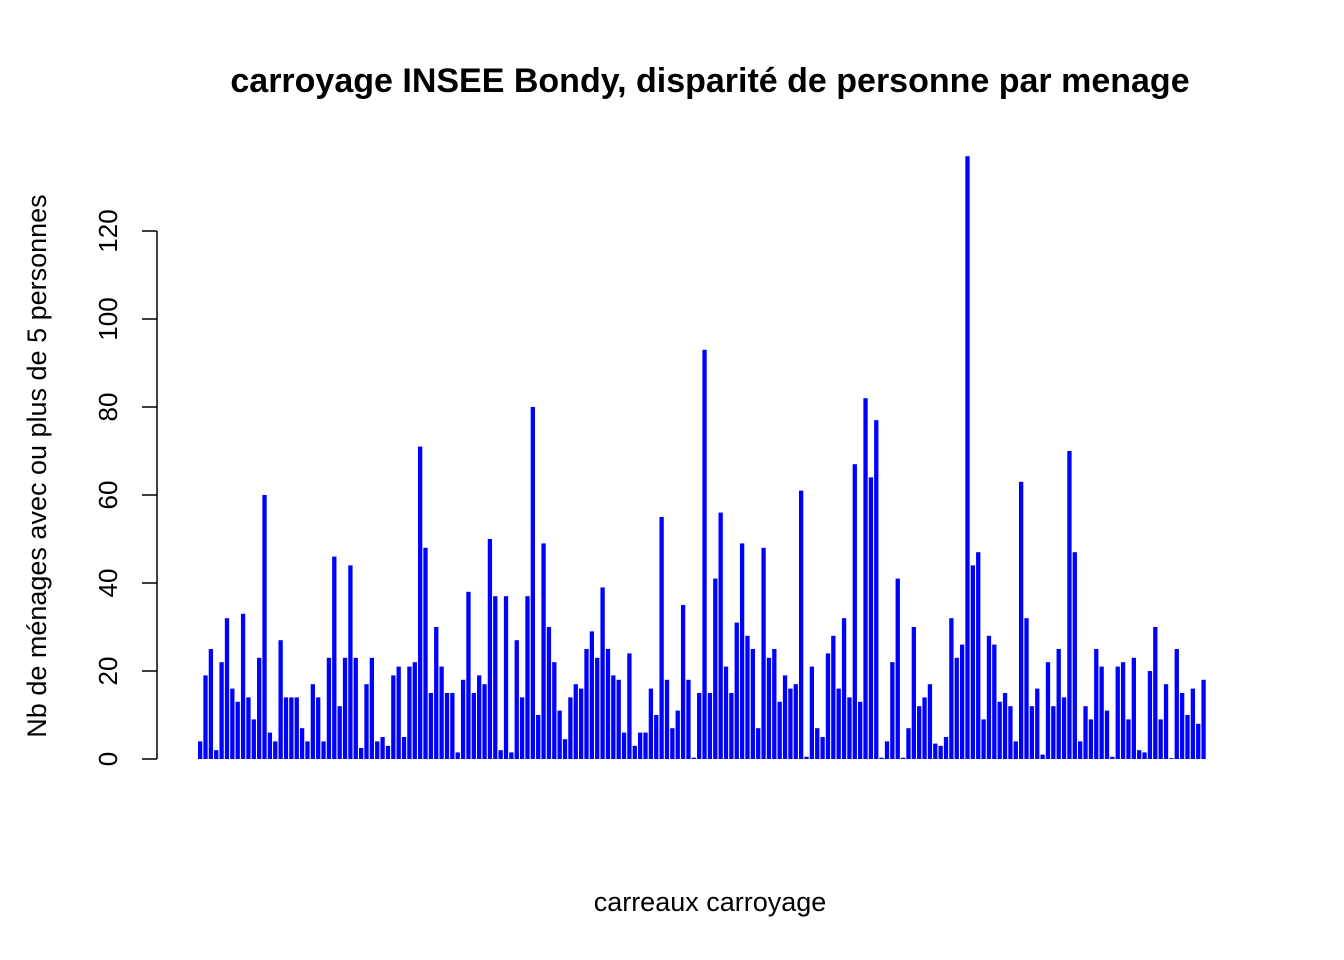  Describe the element at coordinates (108, 495) in the screenshot. I see `y-tick-label-60: 60` at that location.